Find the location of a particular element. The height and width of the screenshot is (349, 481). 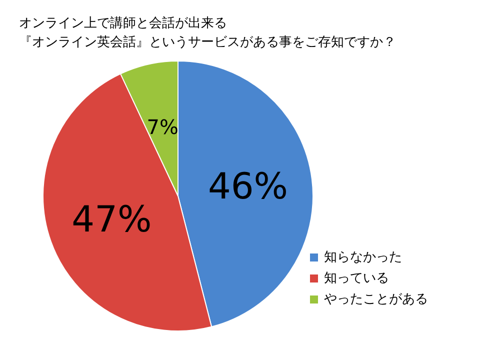

chart-title: オンライン上で講師と会話が出来る is located at coordinates (123, 23).